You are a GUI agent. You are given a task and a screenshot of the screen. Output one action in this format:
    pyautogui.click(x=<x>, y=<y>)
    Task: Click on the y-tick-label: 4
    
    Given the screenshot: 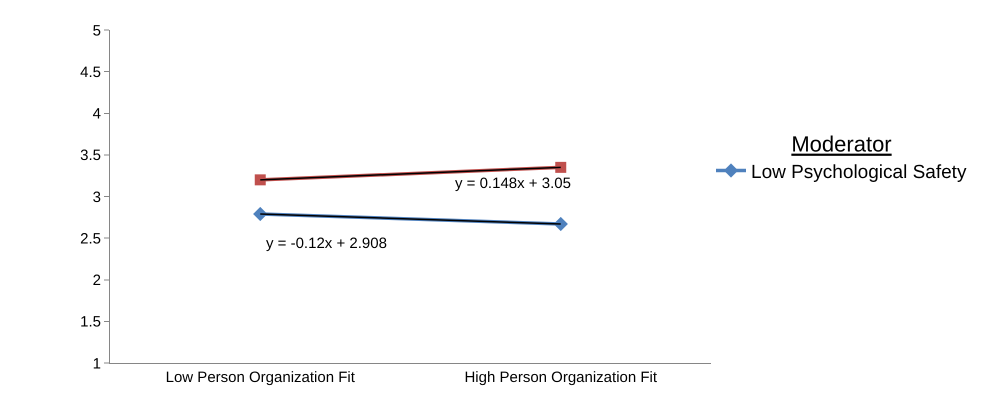 What is the action you would take?
    pyautogui.click(x=96, y=114)
    